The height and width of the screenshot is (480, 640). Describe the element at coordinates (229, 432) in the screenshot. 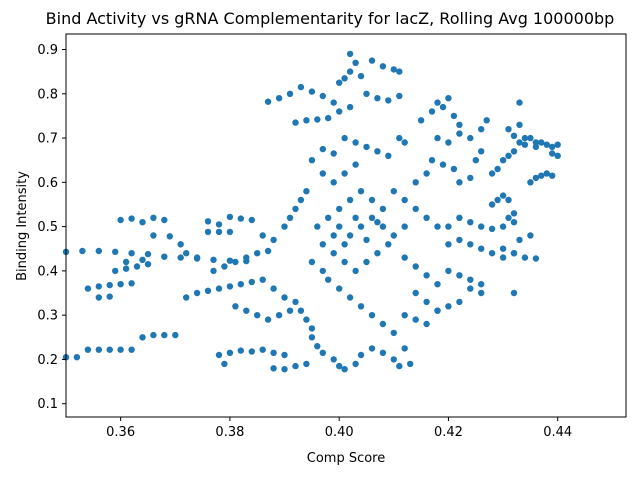

I see `x-tick-label: 0.38` at that location.